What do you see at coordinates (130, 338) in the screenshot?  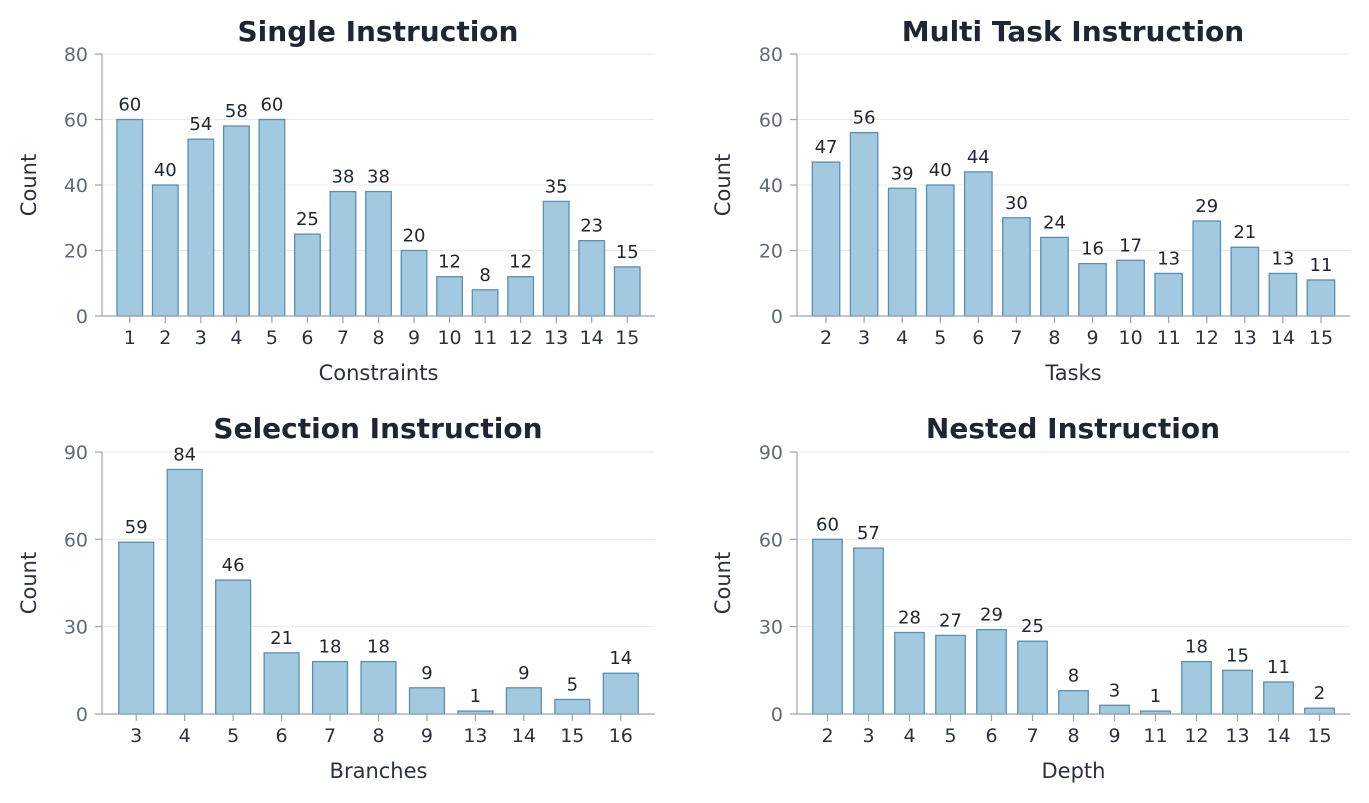 I see `x-tick-label: 1` at bounding box center [130, 338].